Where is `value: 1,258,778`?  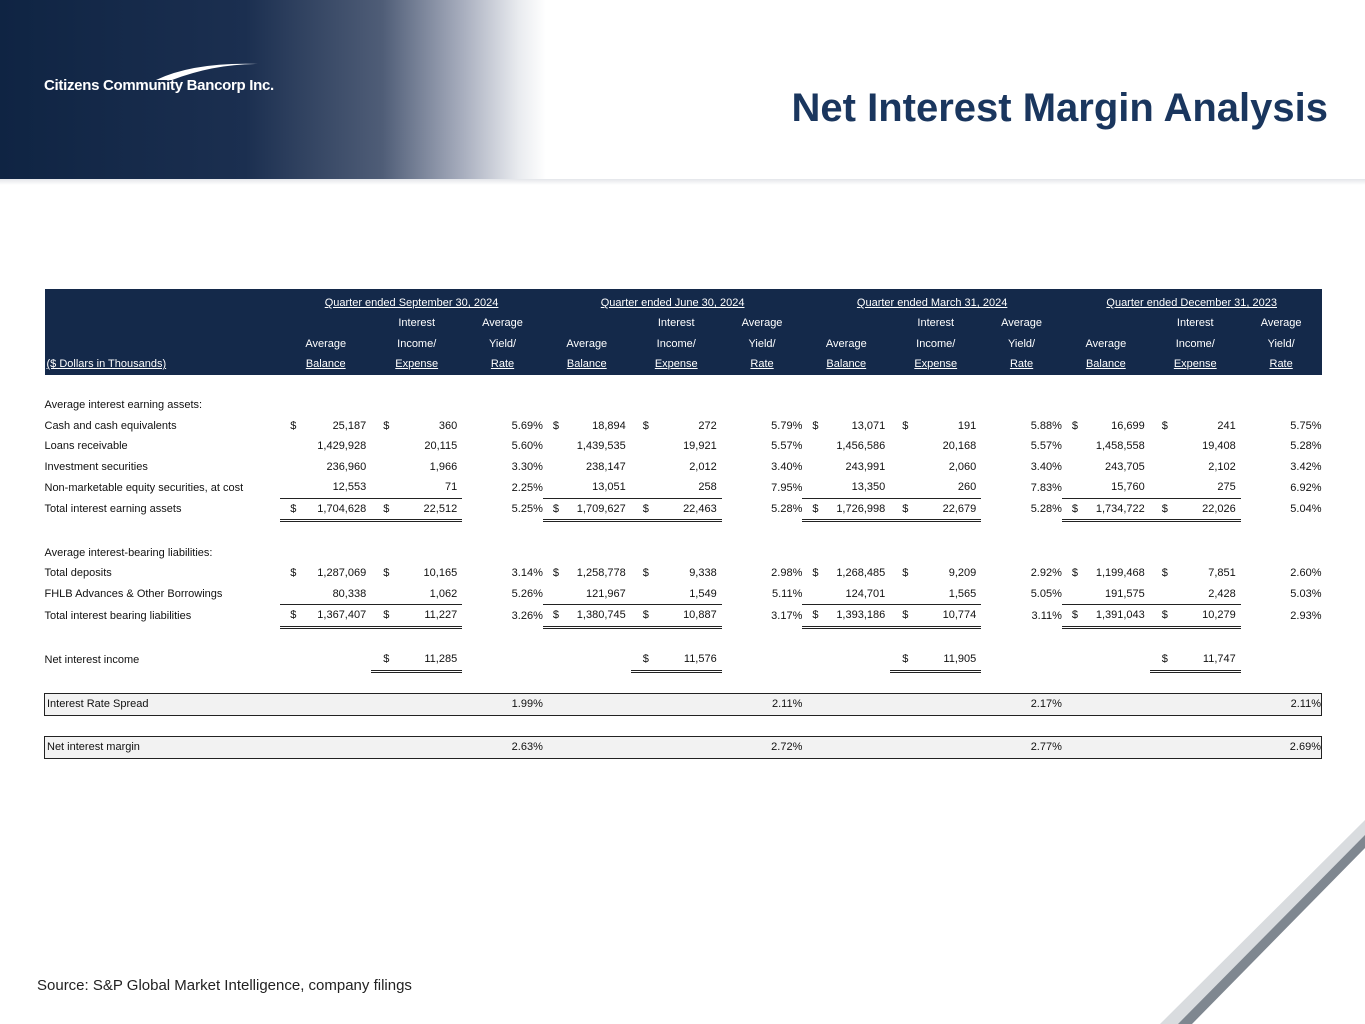 value: 1,258,778 is located at coordinates (601, 573).